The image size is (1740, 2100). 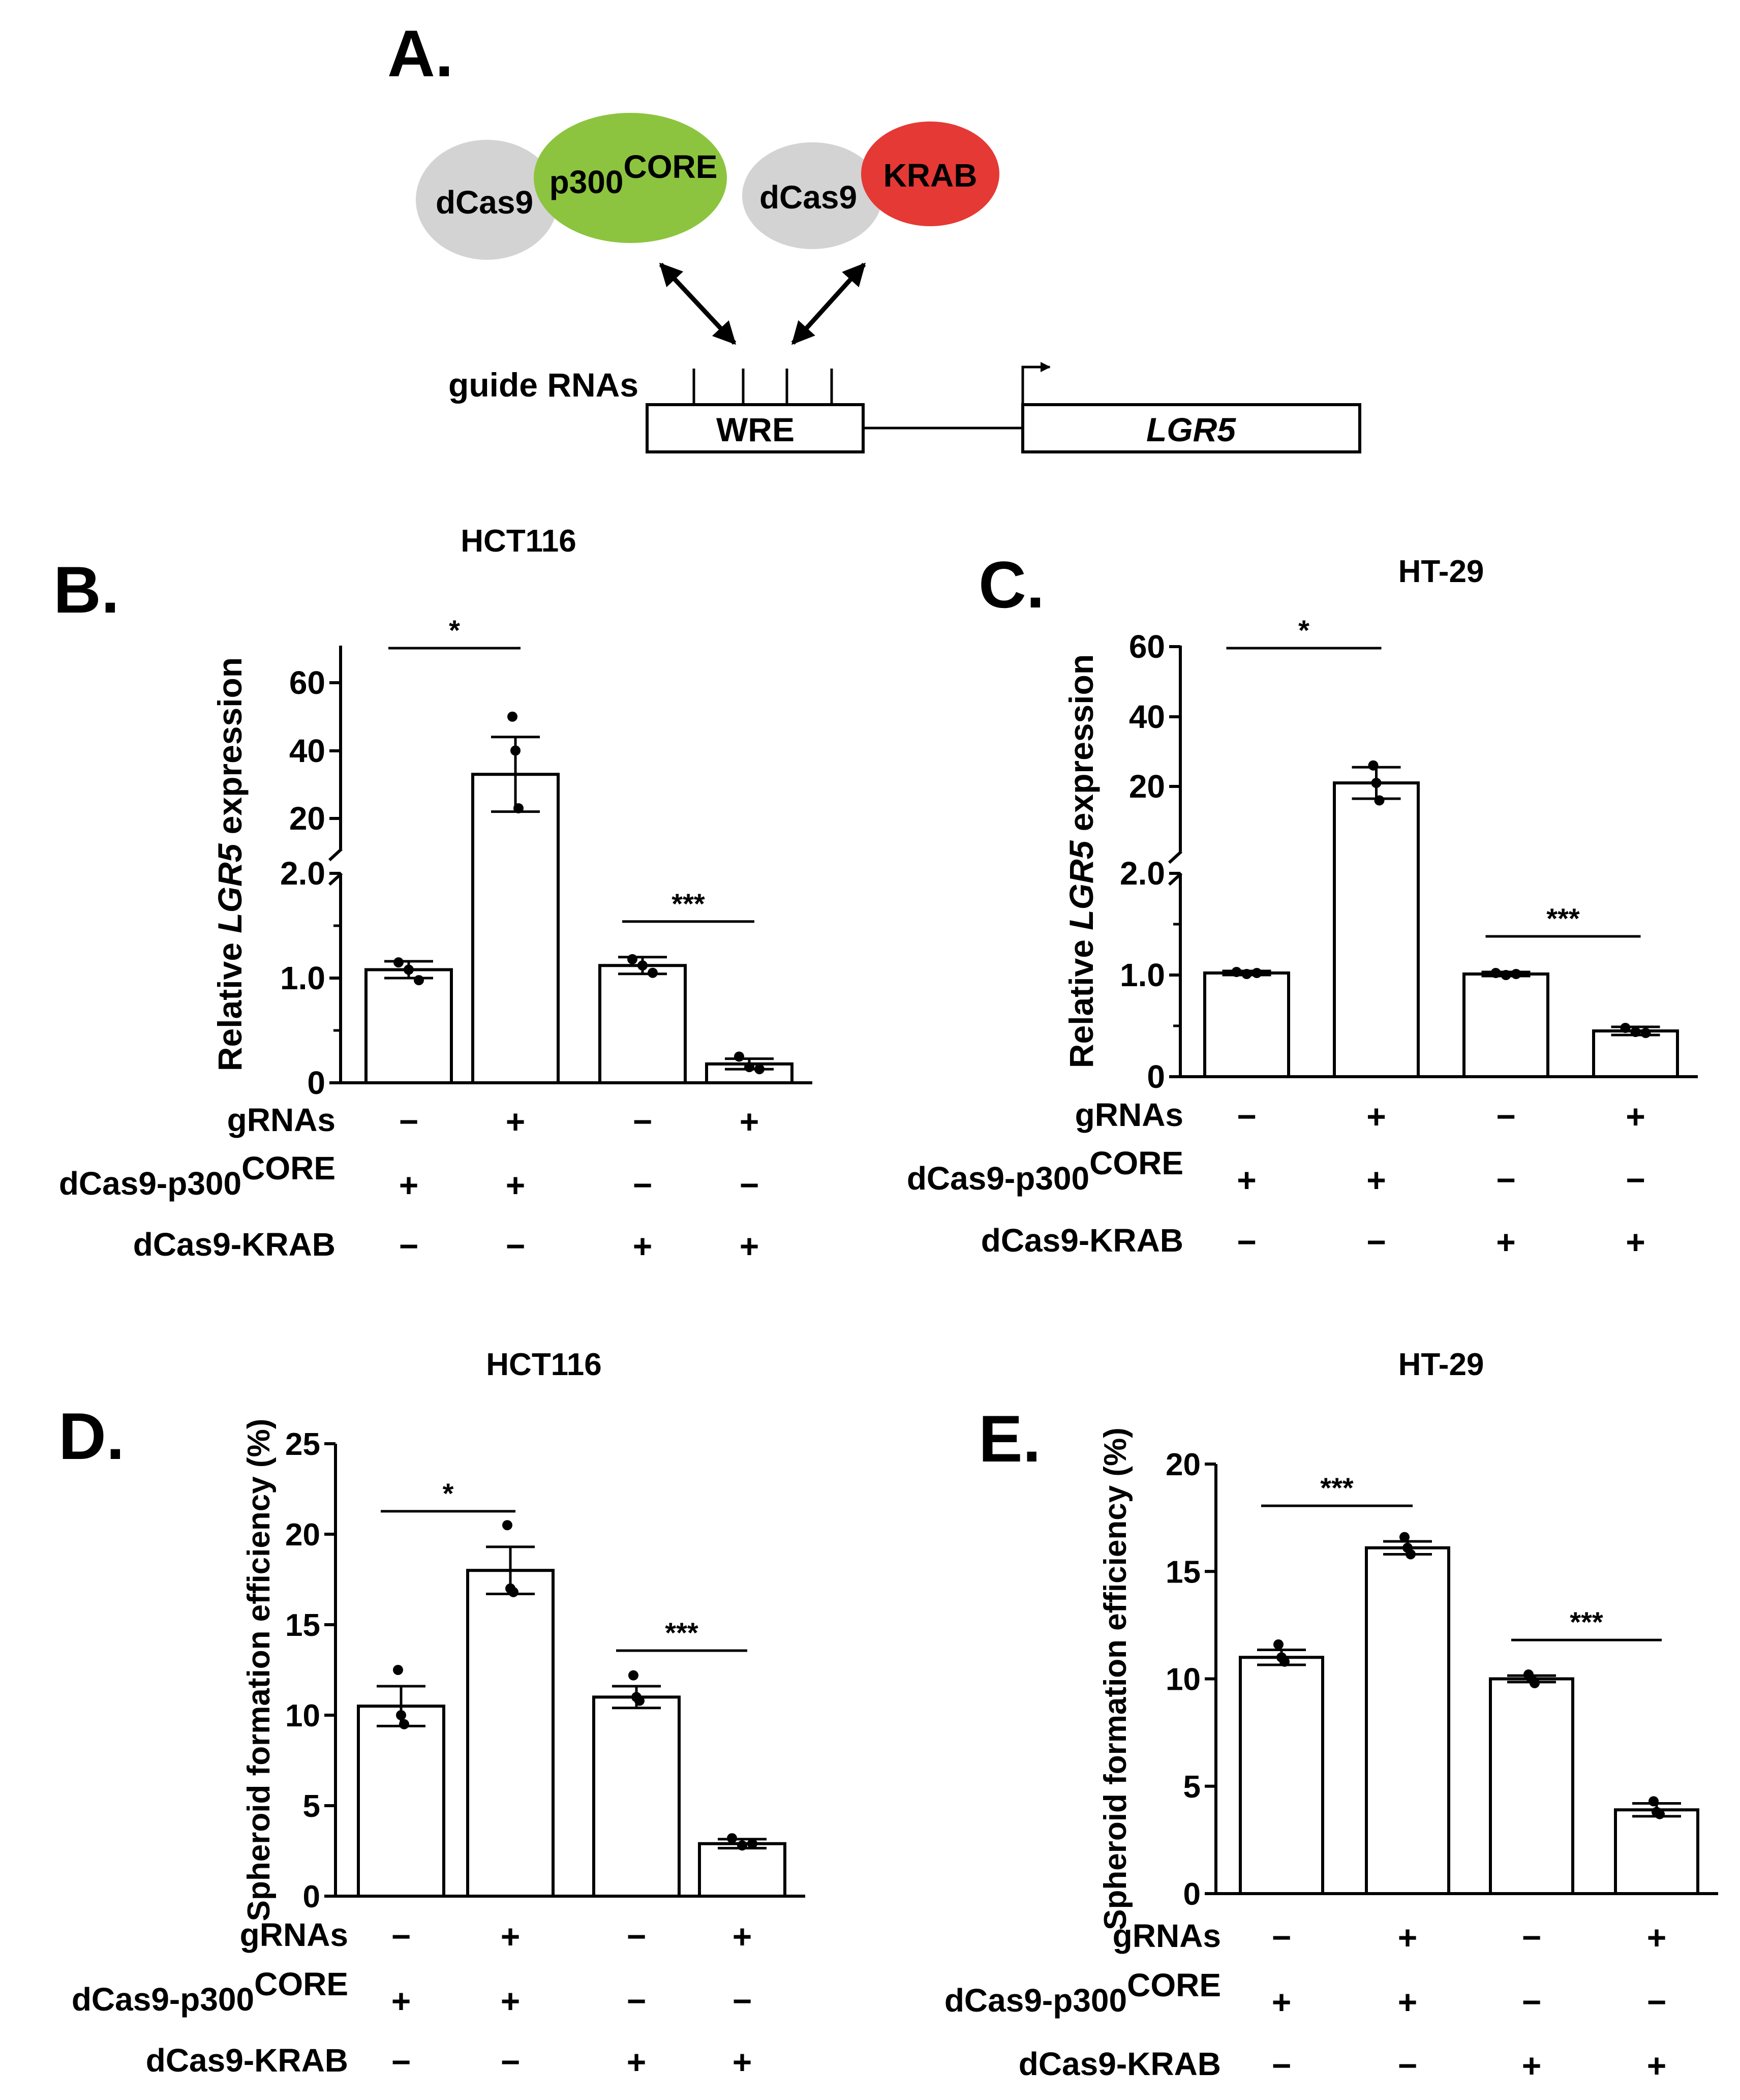 What do you see at coordinates (1082, 1240) in the screenshot?
I see `condition-row-label-text: dCas9-KRAB` at bounding box center [1082, 1240].